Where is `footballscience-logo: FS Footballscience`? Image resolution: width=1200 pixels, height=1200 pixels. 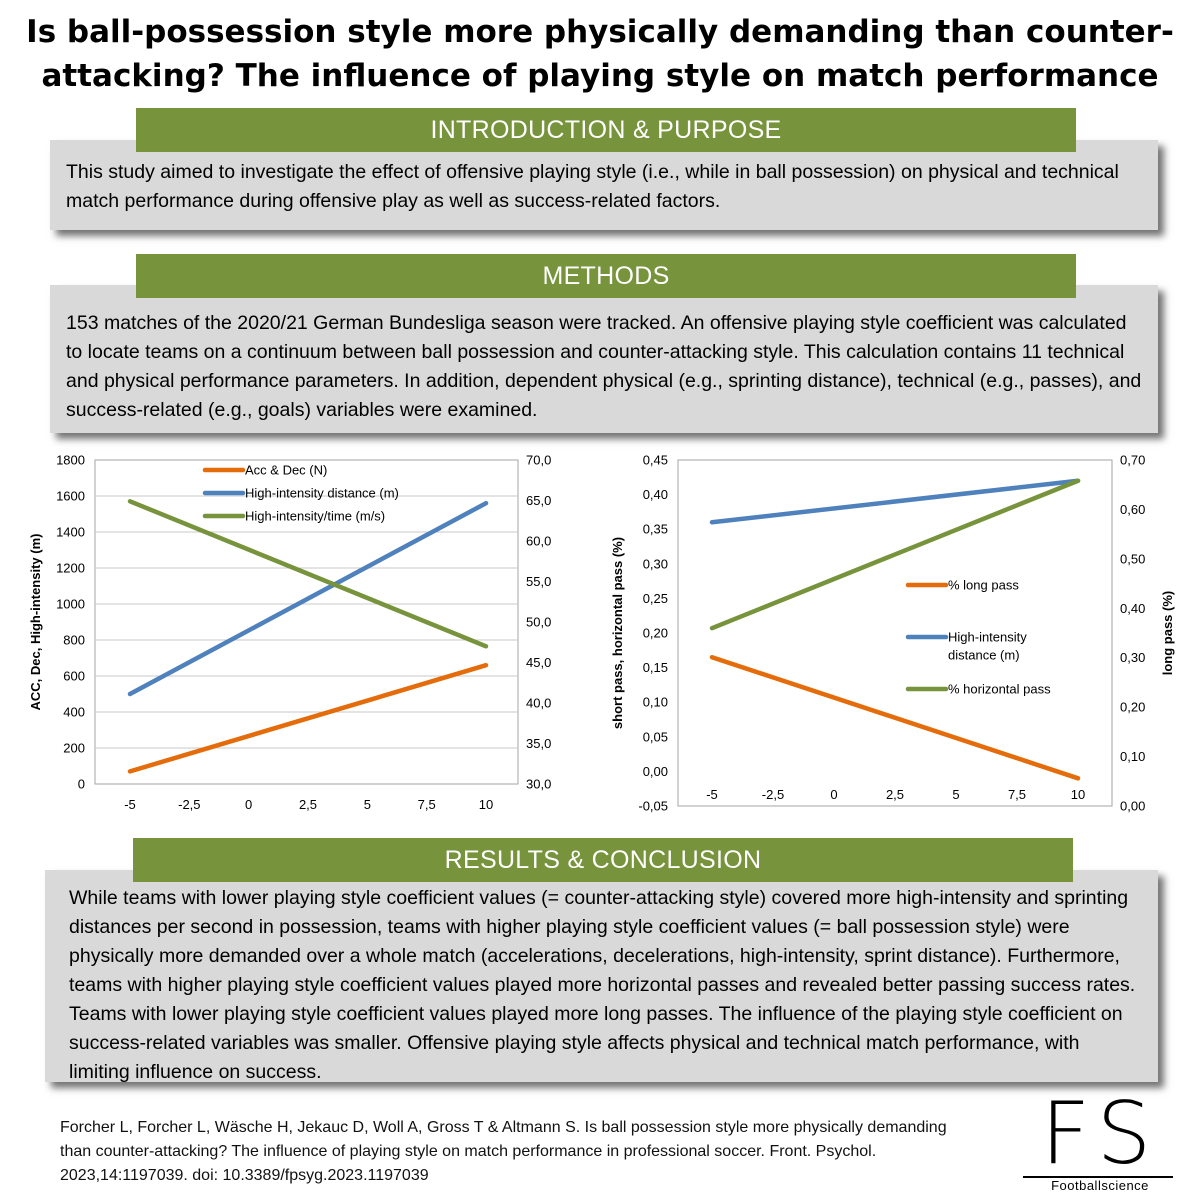
footballscience-logo: FS Footballscience is located at coordinates (1100, 1141).